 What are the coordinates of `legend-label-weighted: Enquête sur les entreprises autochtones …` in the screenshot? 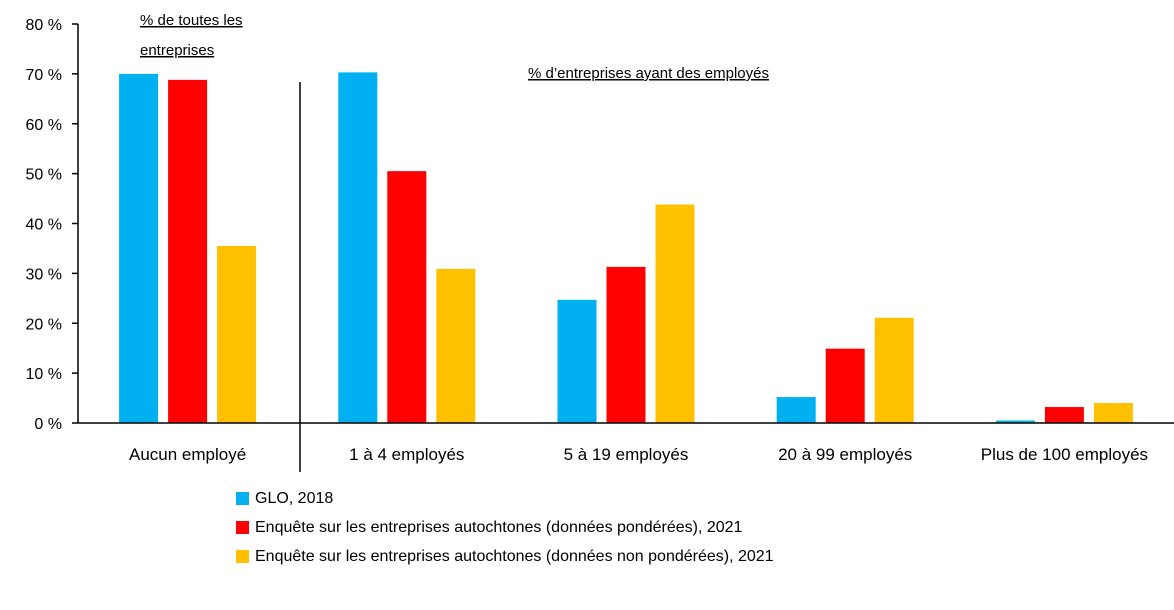 It's located at (499, 527).